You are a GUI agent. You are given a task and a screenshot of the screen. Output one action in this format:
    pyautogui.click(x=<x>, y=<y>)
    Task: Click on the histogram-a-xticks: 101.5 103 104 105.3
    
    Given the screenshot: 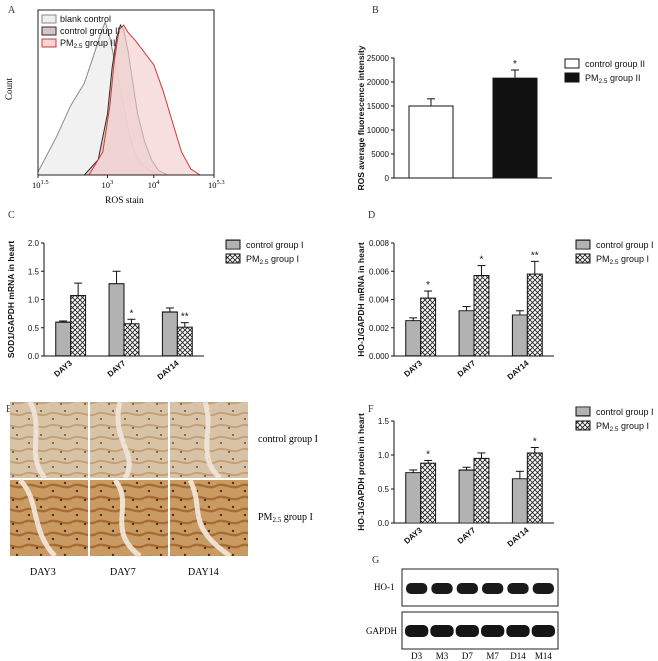 What is the action you would take?
    pyautogui.click(x=128, y=182)
    